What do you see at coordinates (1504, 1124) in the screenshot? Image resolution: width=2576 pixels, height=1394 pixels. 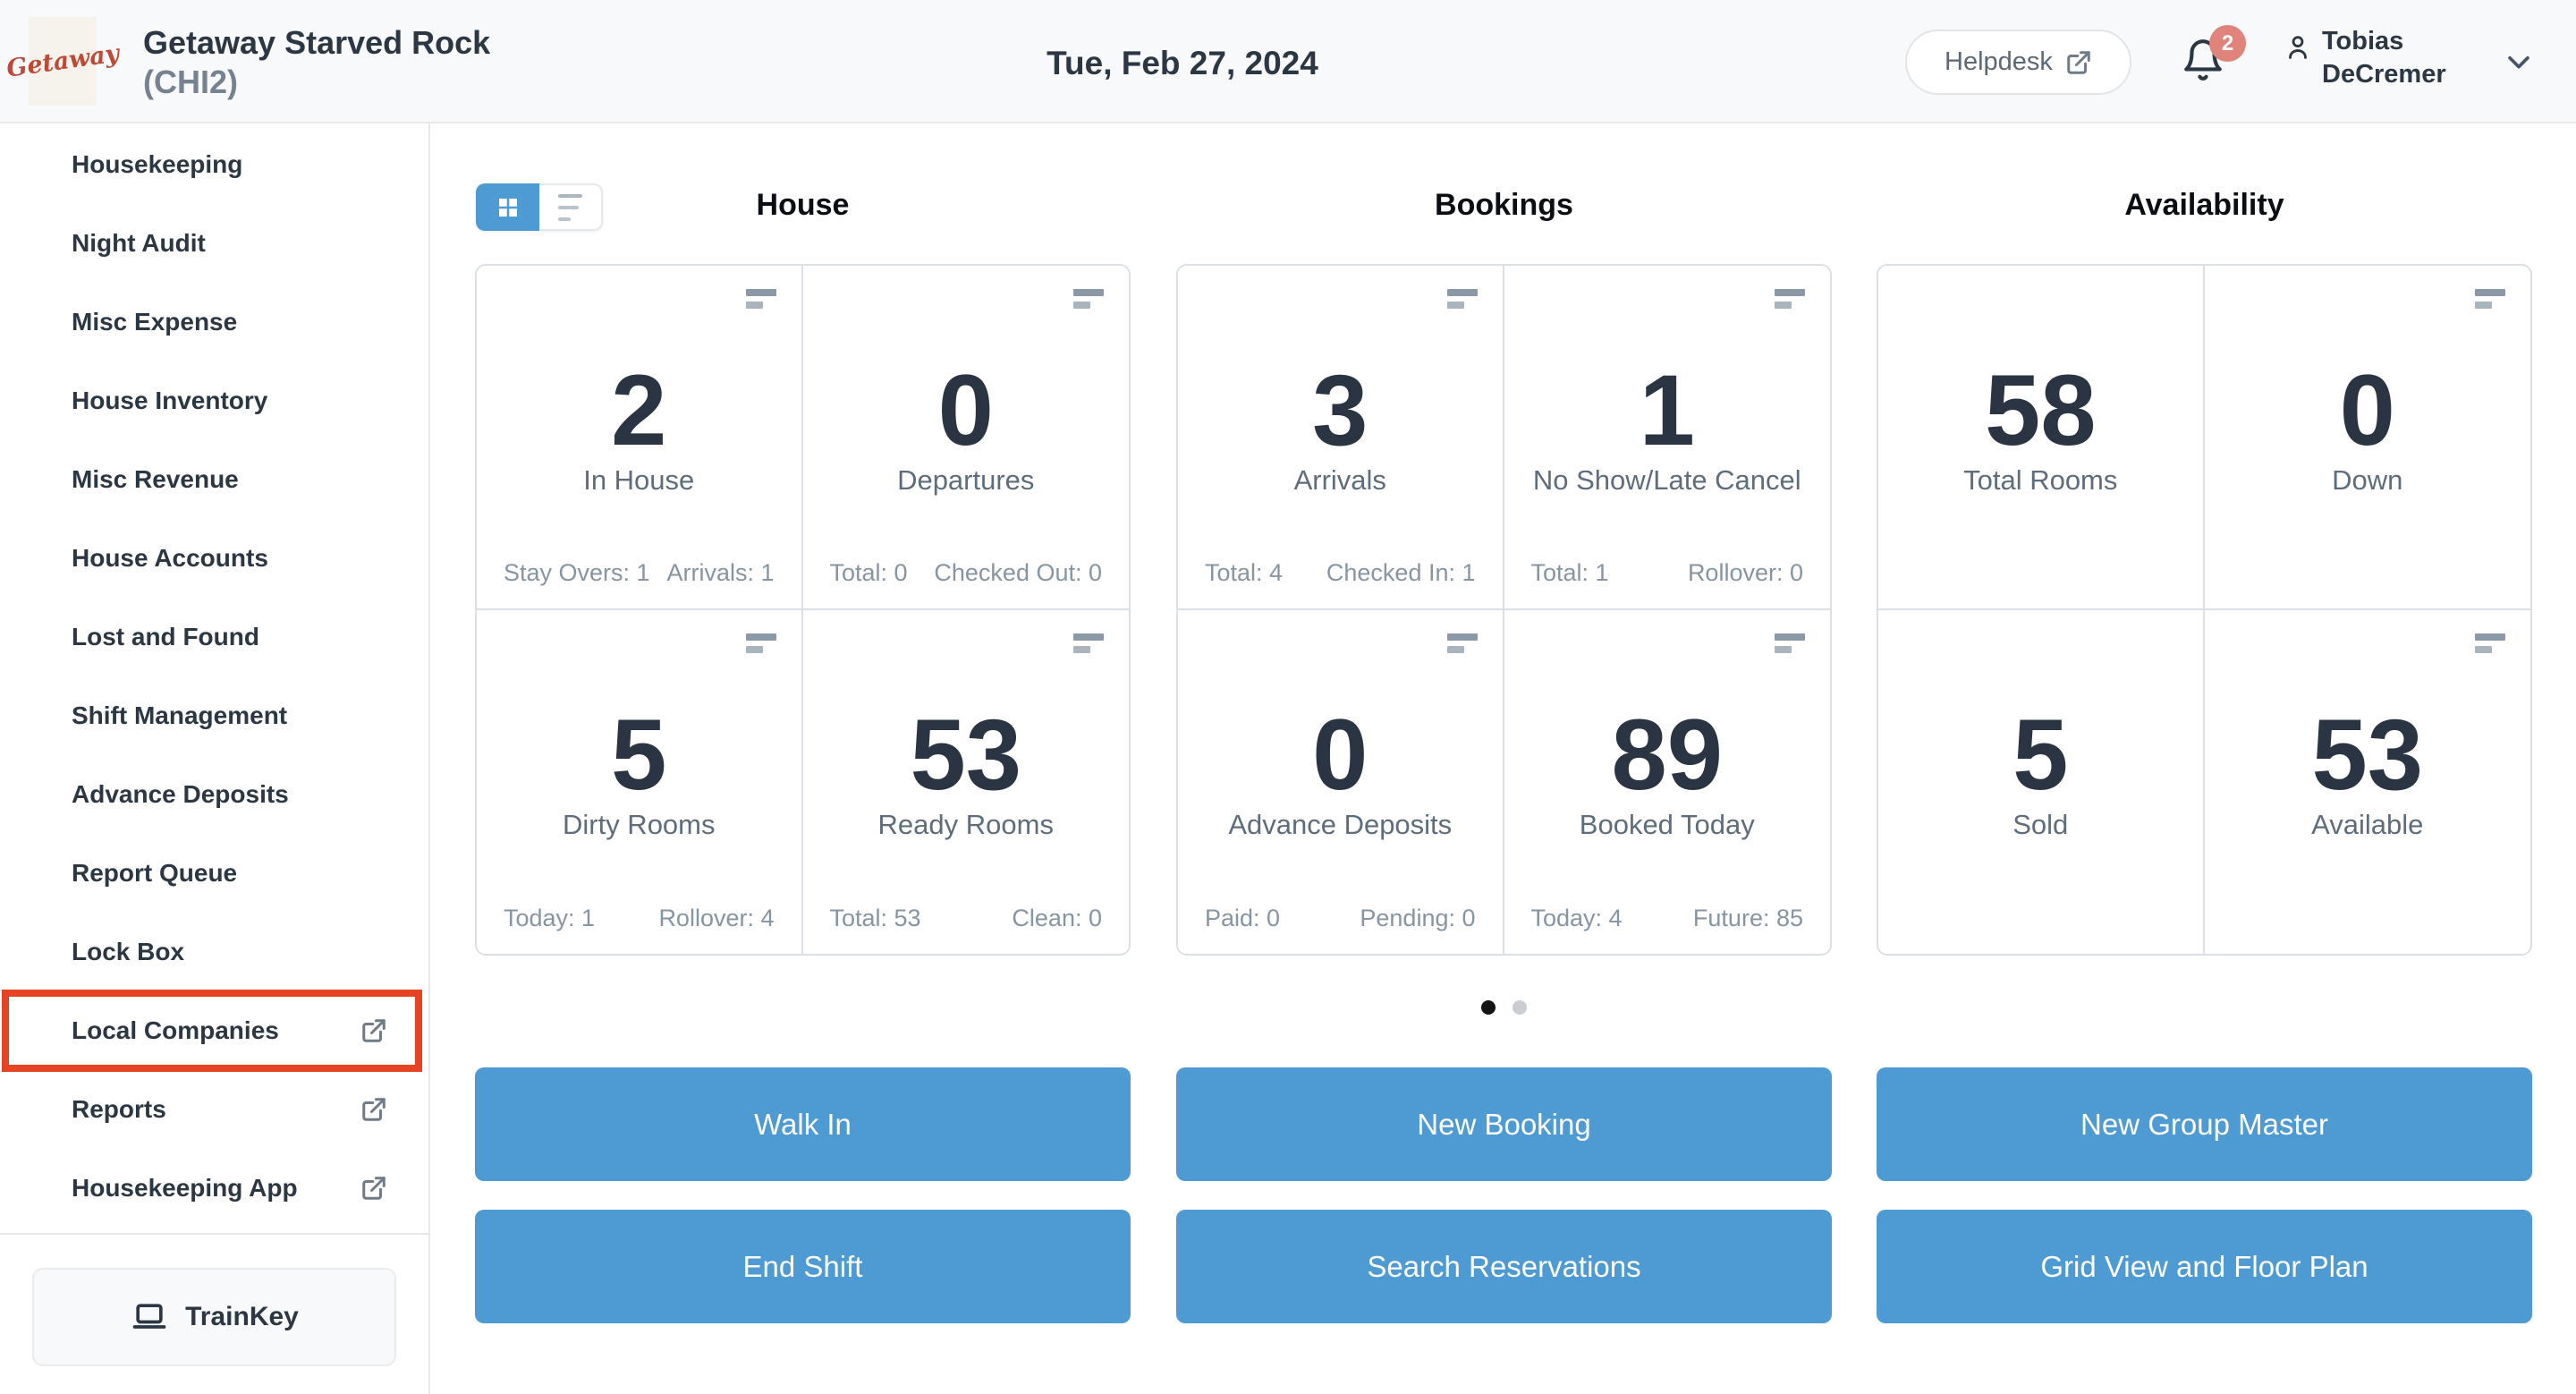 I see `new-booking-button: New Booking` at bounding box center [1504, 1124].